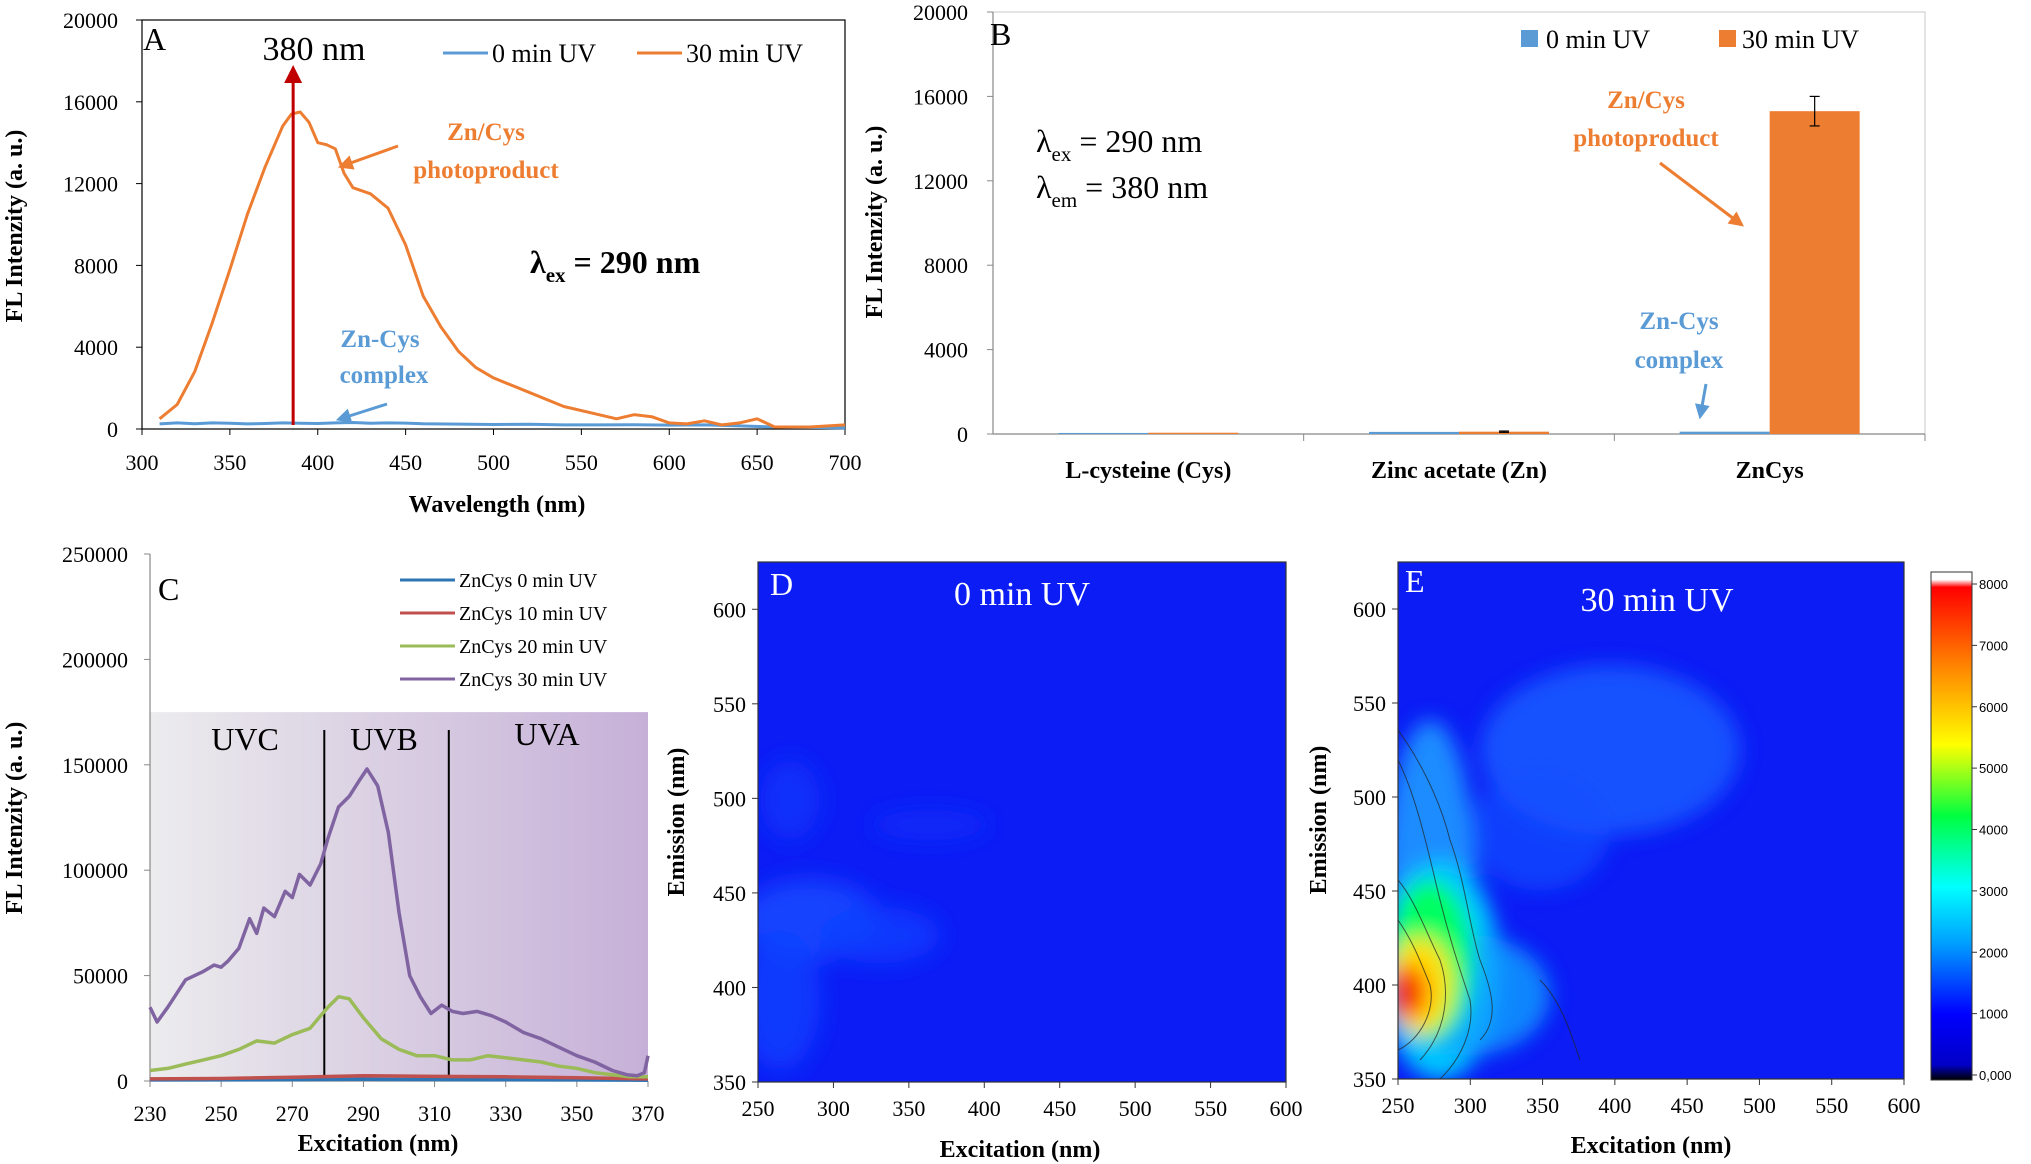  I want to click on panel-b-ytick-label: 20000, so click(940, 12).